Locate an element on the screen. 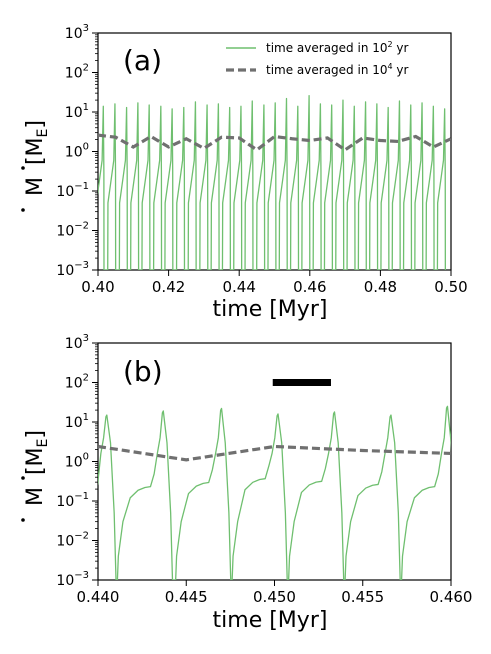  x-tick-label-b-0: 0.440 is located at coordinates (98, 597).